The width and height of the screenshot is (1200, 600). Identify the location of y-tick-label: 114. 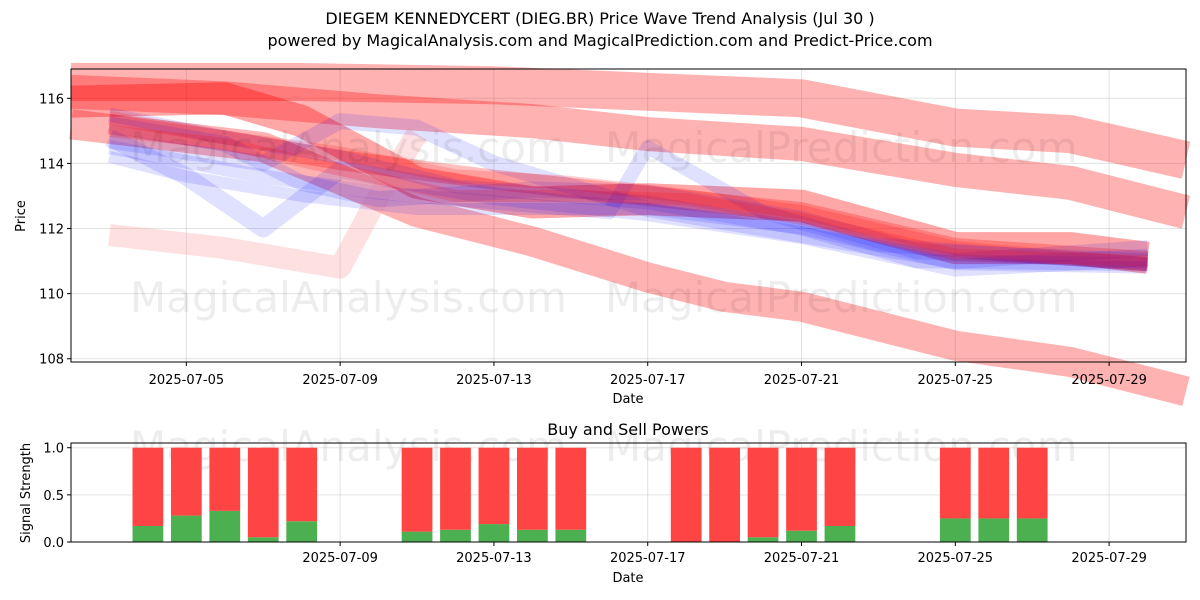
(51, 164).